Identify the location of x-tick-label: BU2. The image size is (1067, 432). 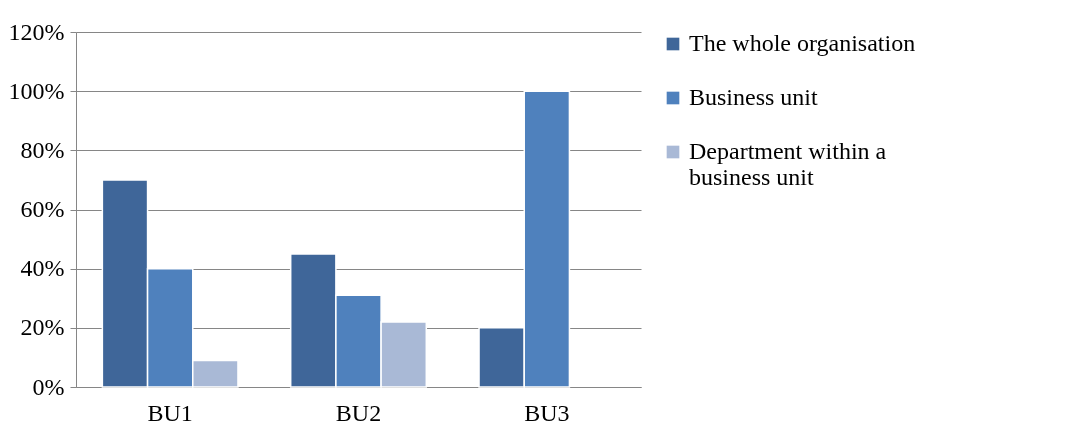
(358, 412).